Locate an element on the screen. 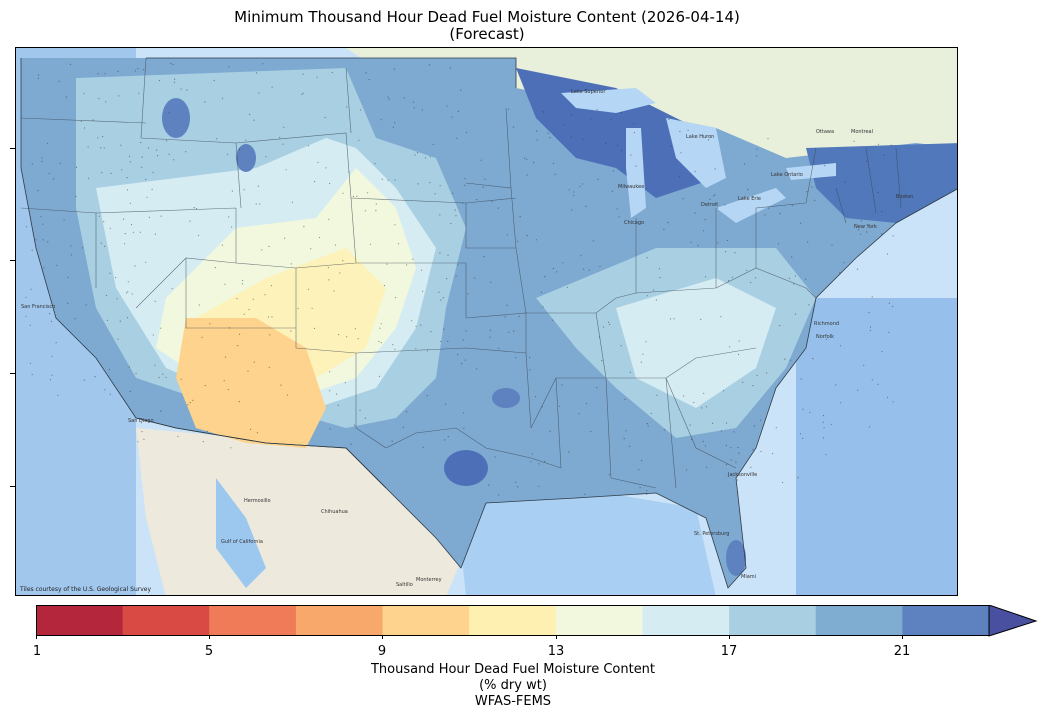  label-lake-huron: Lake Huron is located at coordinates (700, 137).